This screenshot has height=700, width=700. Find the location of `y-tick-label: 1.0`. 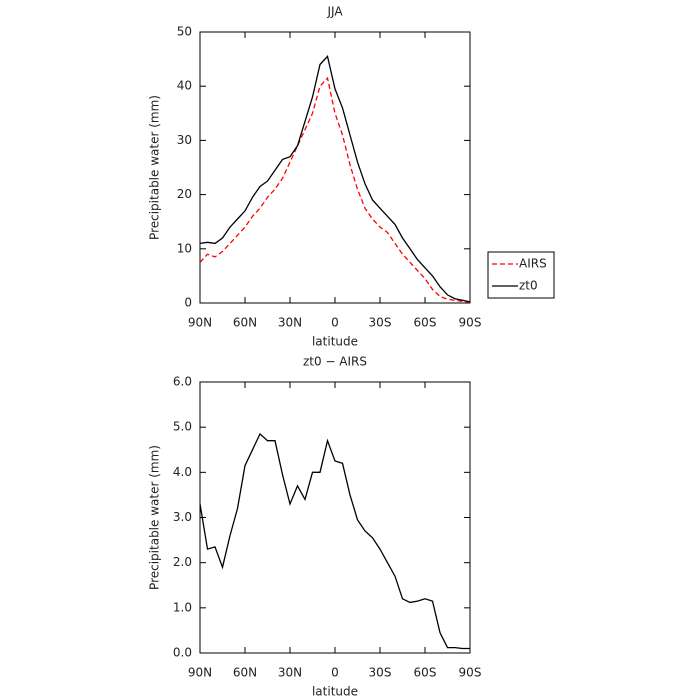

y-tick-label: 1.0 is located at coordinates (182, 607).